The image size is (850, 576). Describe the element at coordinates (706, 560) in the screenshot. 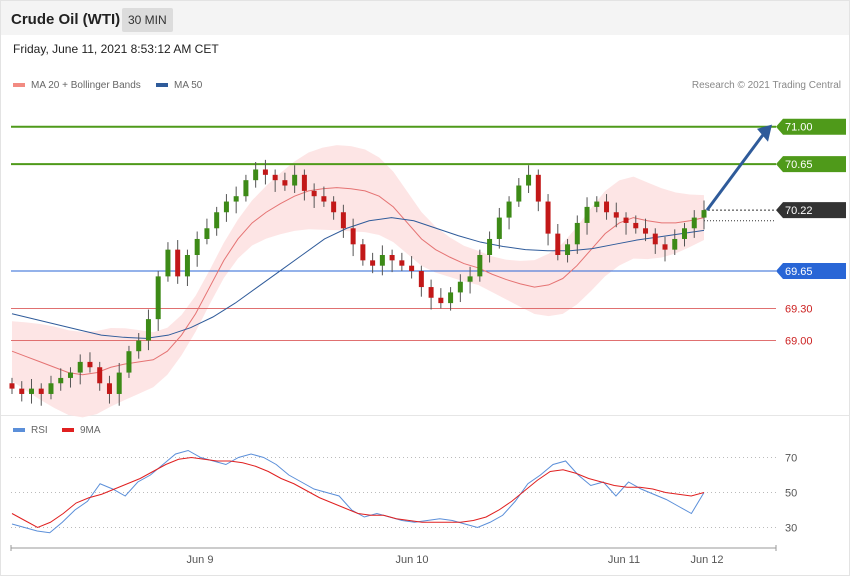

I see `x-tick-label: Jun 12` at that location.